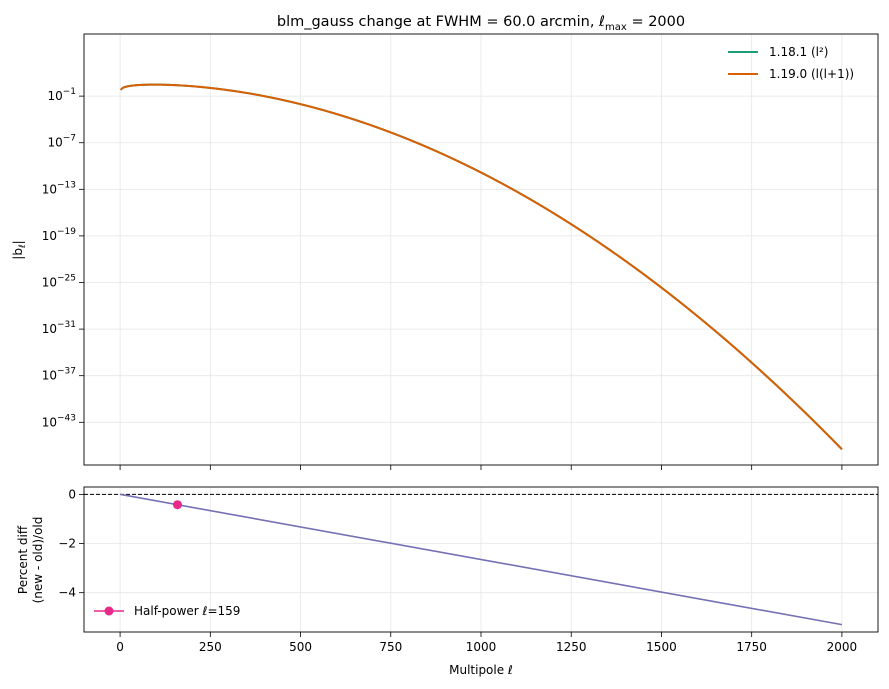  I want to click on bottom-x-tick-label-2: 500, so click(300, 647).